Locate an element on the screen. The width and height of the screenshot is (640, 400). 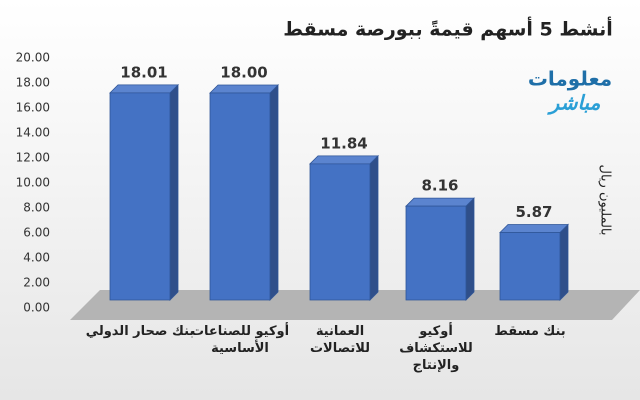
y-tick-label: 20.00 is located at coordinates (33, 58).